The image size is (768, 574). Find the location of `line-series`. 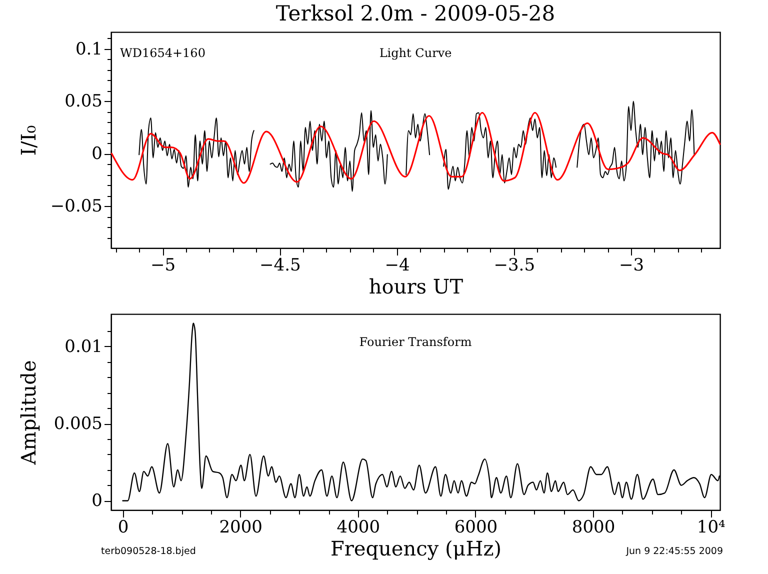

line-series is located at coordinates (415, 148).